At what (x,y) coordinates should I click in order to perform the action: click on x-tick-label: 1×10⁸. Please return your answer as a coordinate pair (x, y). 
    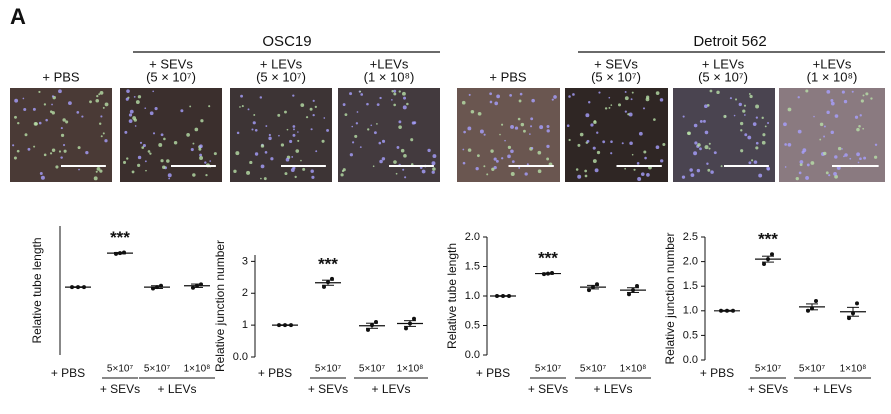
    Looking at the image, I should click on (410, 369).